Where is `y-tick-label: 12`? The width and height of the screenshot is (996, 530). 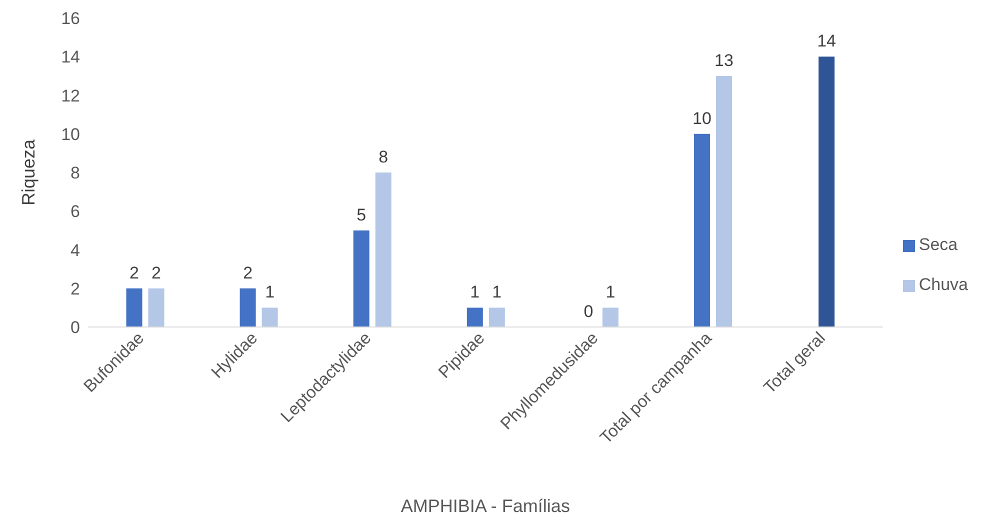
y-tick-label: 12 is located at coordinates (70, 96).